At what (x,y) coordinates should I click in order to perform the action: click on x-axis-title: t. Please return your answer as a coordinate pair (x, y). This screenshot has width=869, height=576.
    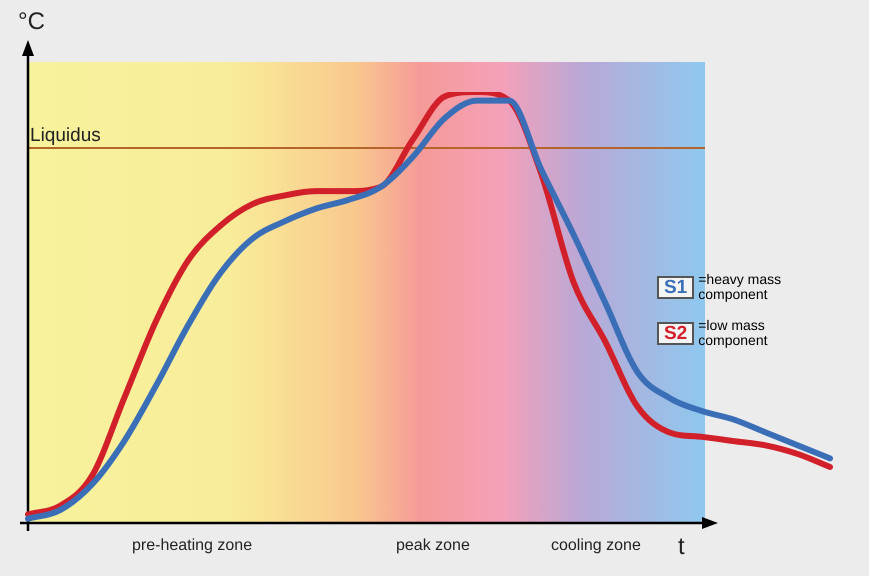
    Looking at the image, I should click on (681, 547).